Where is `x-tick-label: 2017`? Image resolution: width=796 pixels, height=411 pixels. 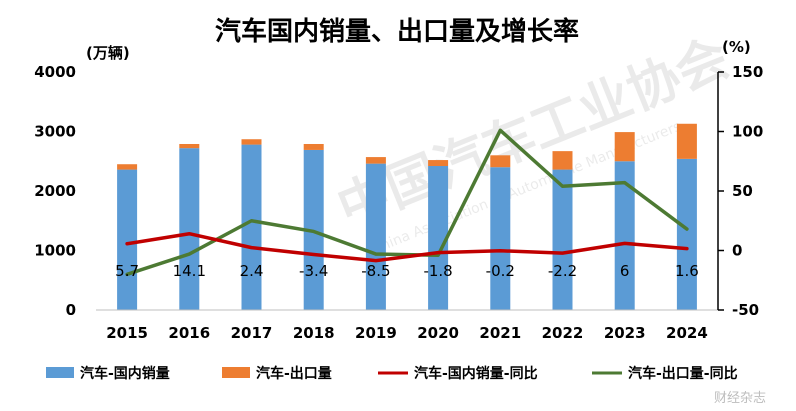 x-tick-label: 2017 is located at coordinates (252, 333).